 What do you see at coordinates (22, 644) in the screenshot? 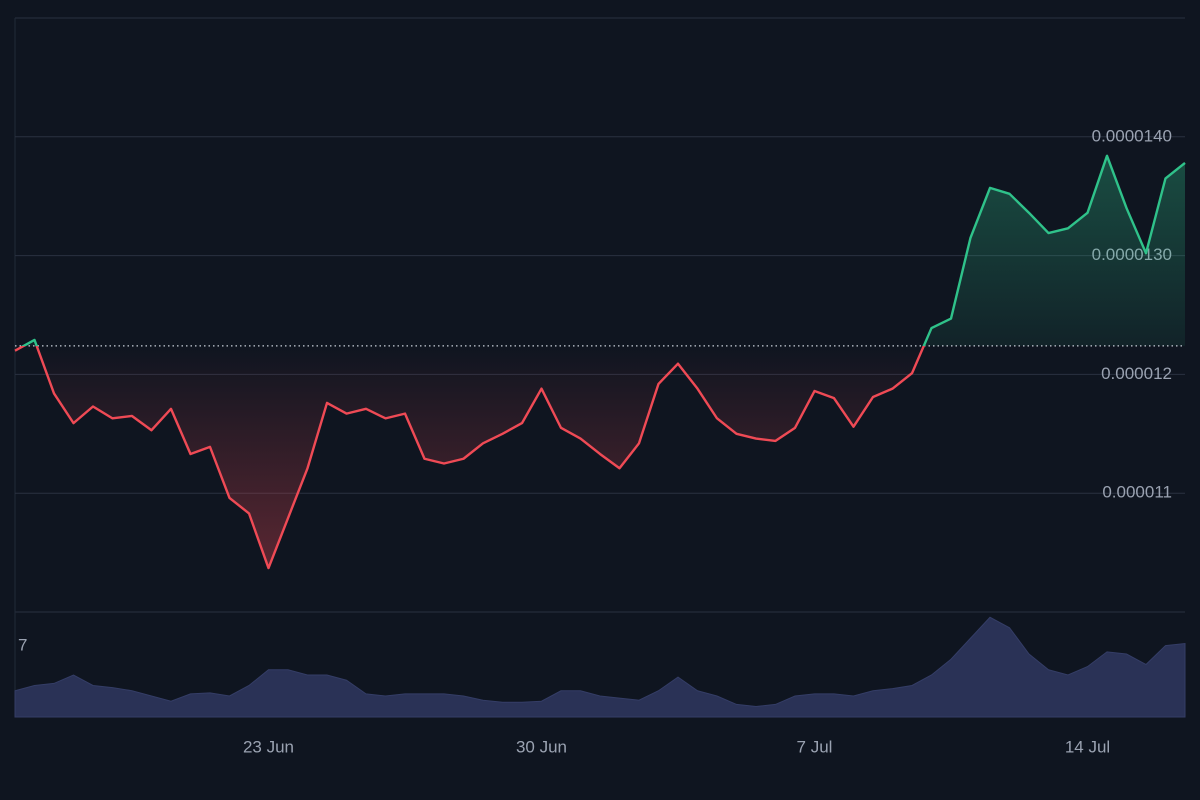
I see `volume-label: 7` at bounding box center [22, 644].